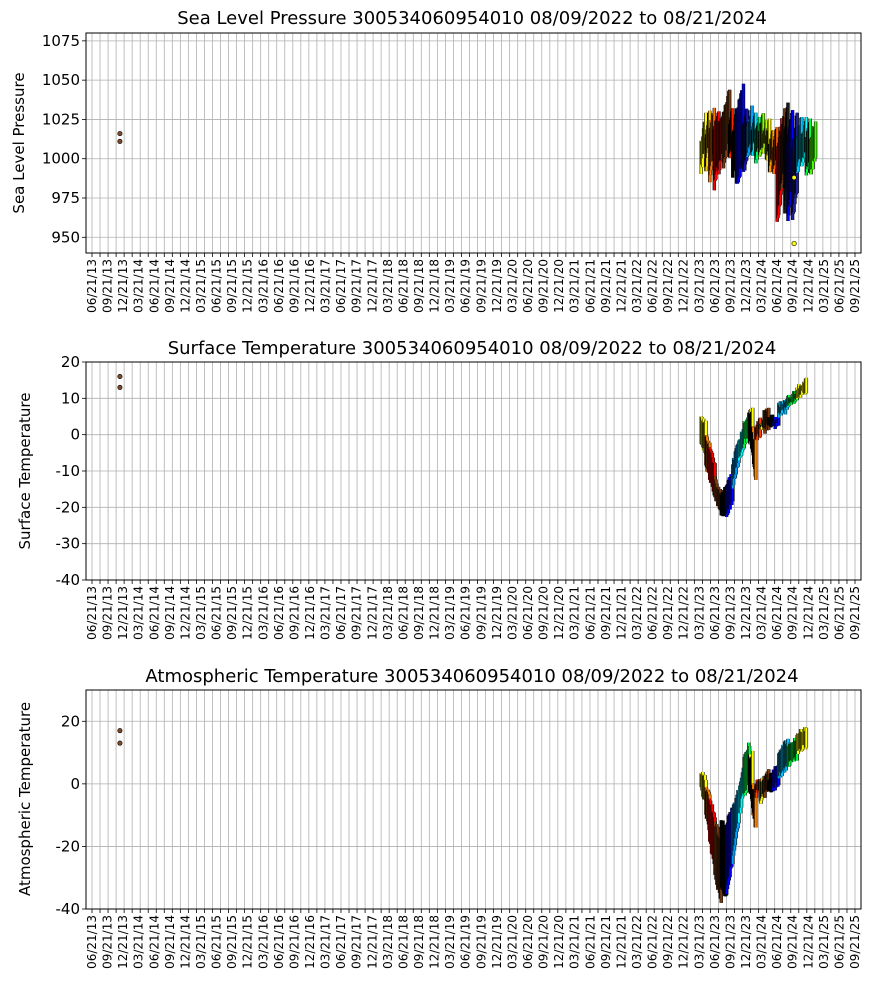 This screenshot has height=992, width=878. What do you see at coordinates (61, 139) in the screenshot?
I see `y-tick-labels: 950 975 1000 1025 1050 1075` at bounding box center [61, 139].